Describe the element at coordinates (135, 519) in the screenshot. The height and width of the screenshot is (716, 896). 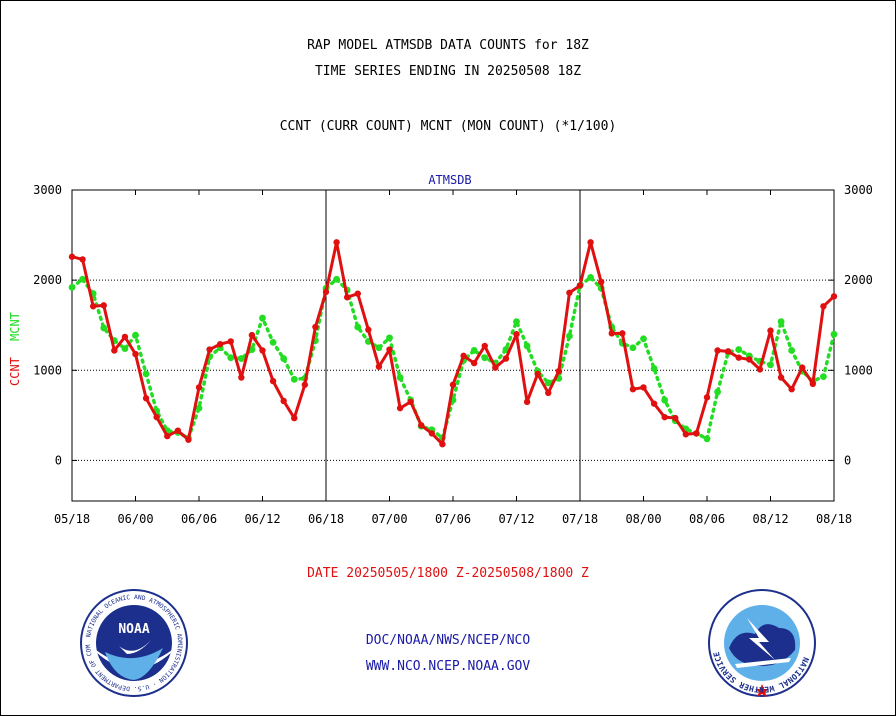
I see `x-tick-label: 06/00` at that location.